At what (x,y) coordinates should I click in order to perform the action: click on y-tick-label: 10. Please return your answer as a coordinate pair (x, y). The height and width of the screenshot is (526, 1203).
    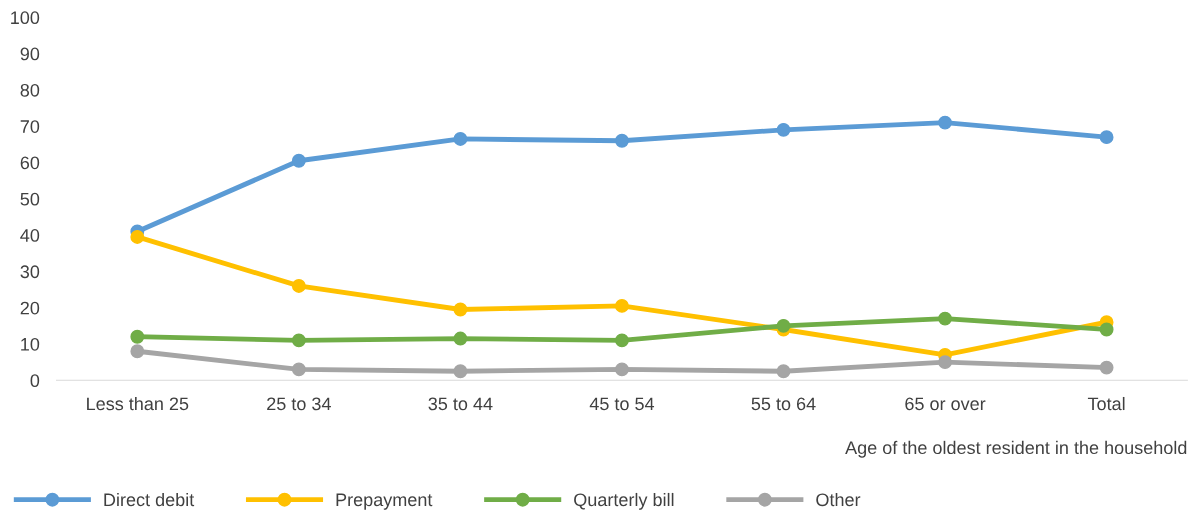
    Looking at the image, I should click on (30, 344).